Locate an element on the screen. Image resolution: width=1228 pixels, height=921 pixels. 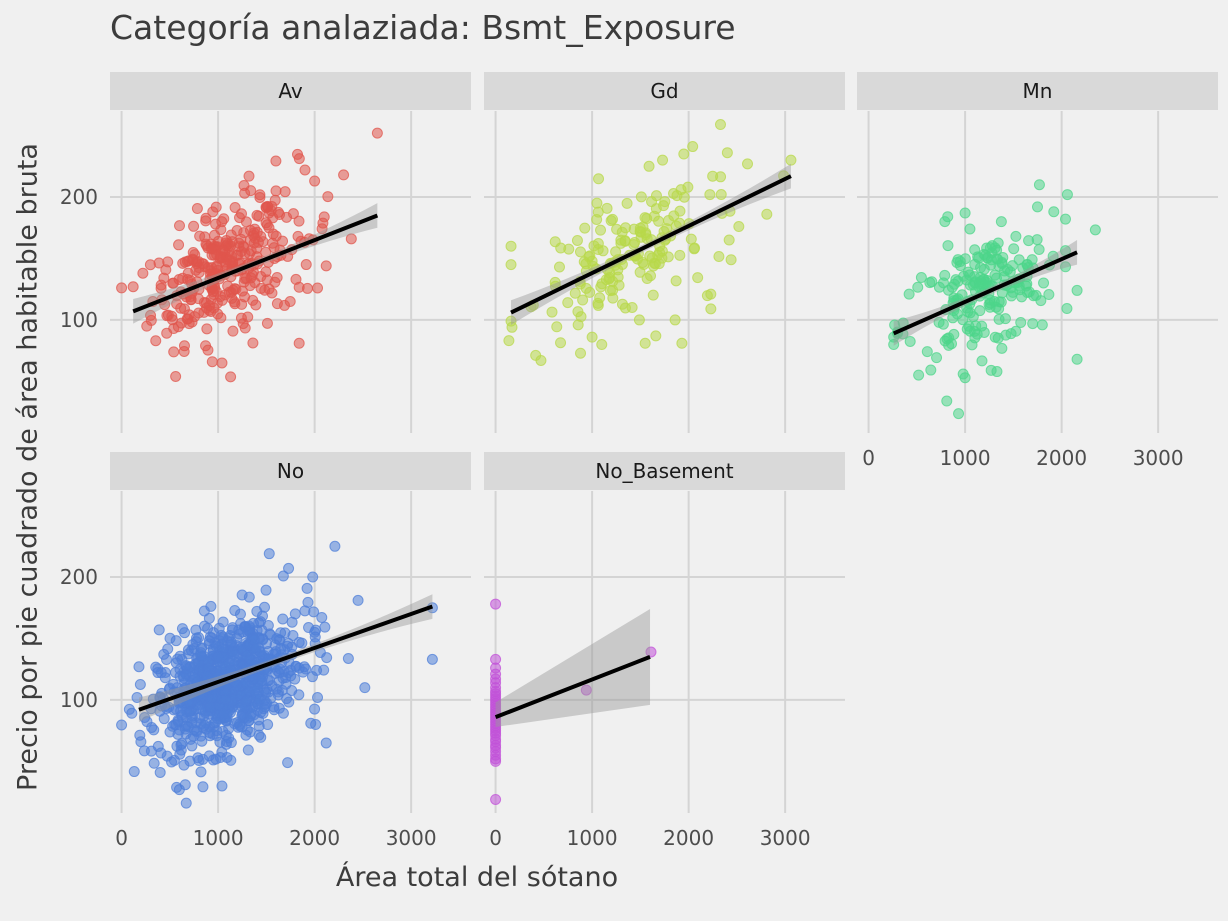
facet-av: Av 100 200 is located at coordinates (265, 252).